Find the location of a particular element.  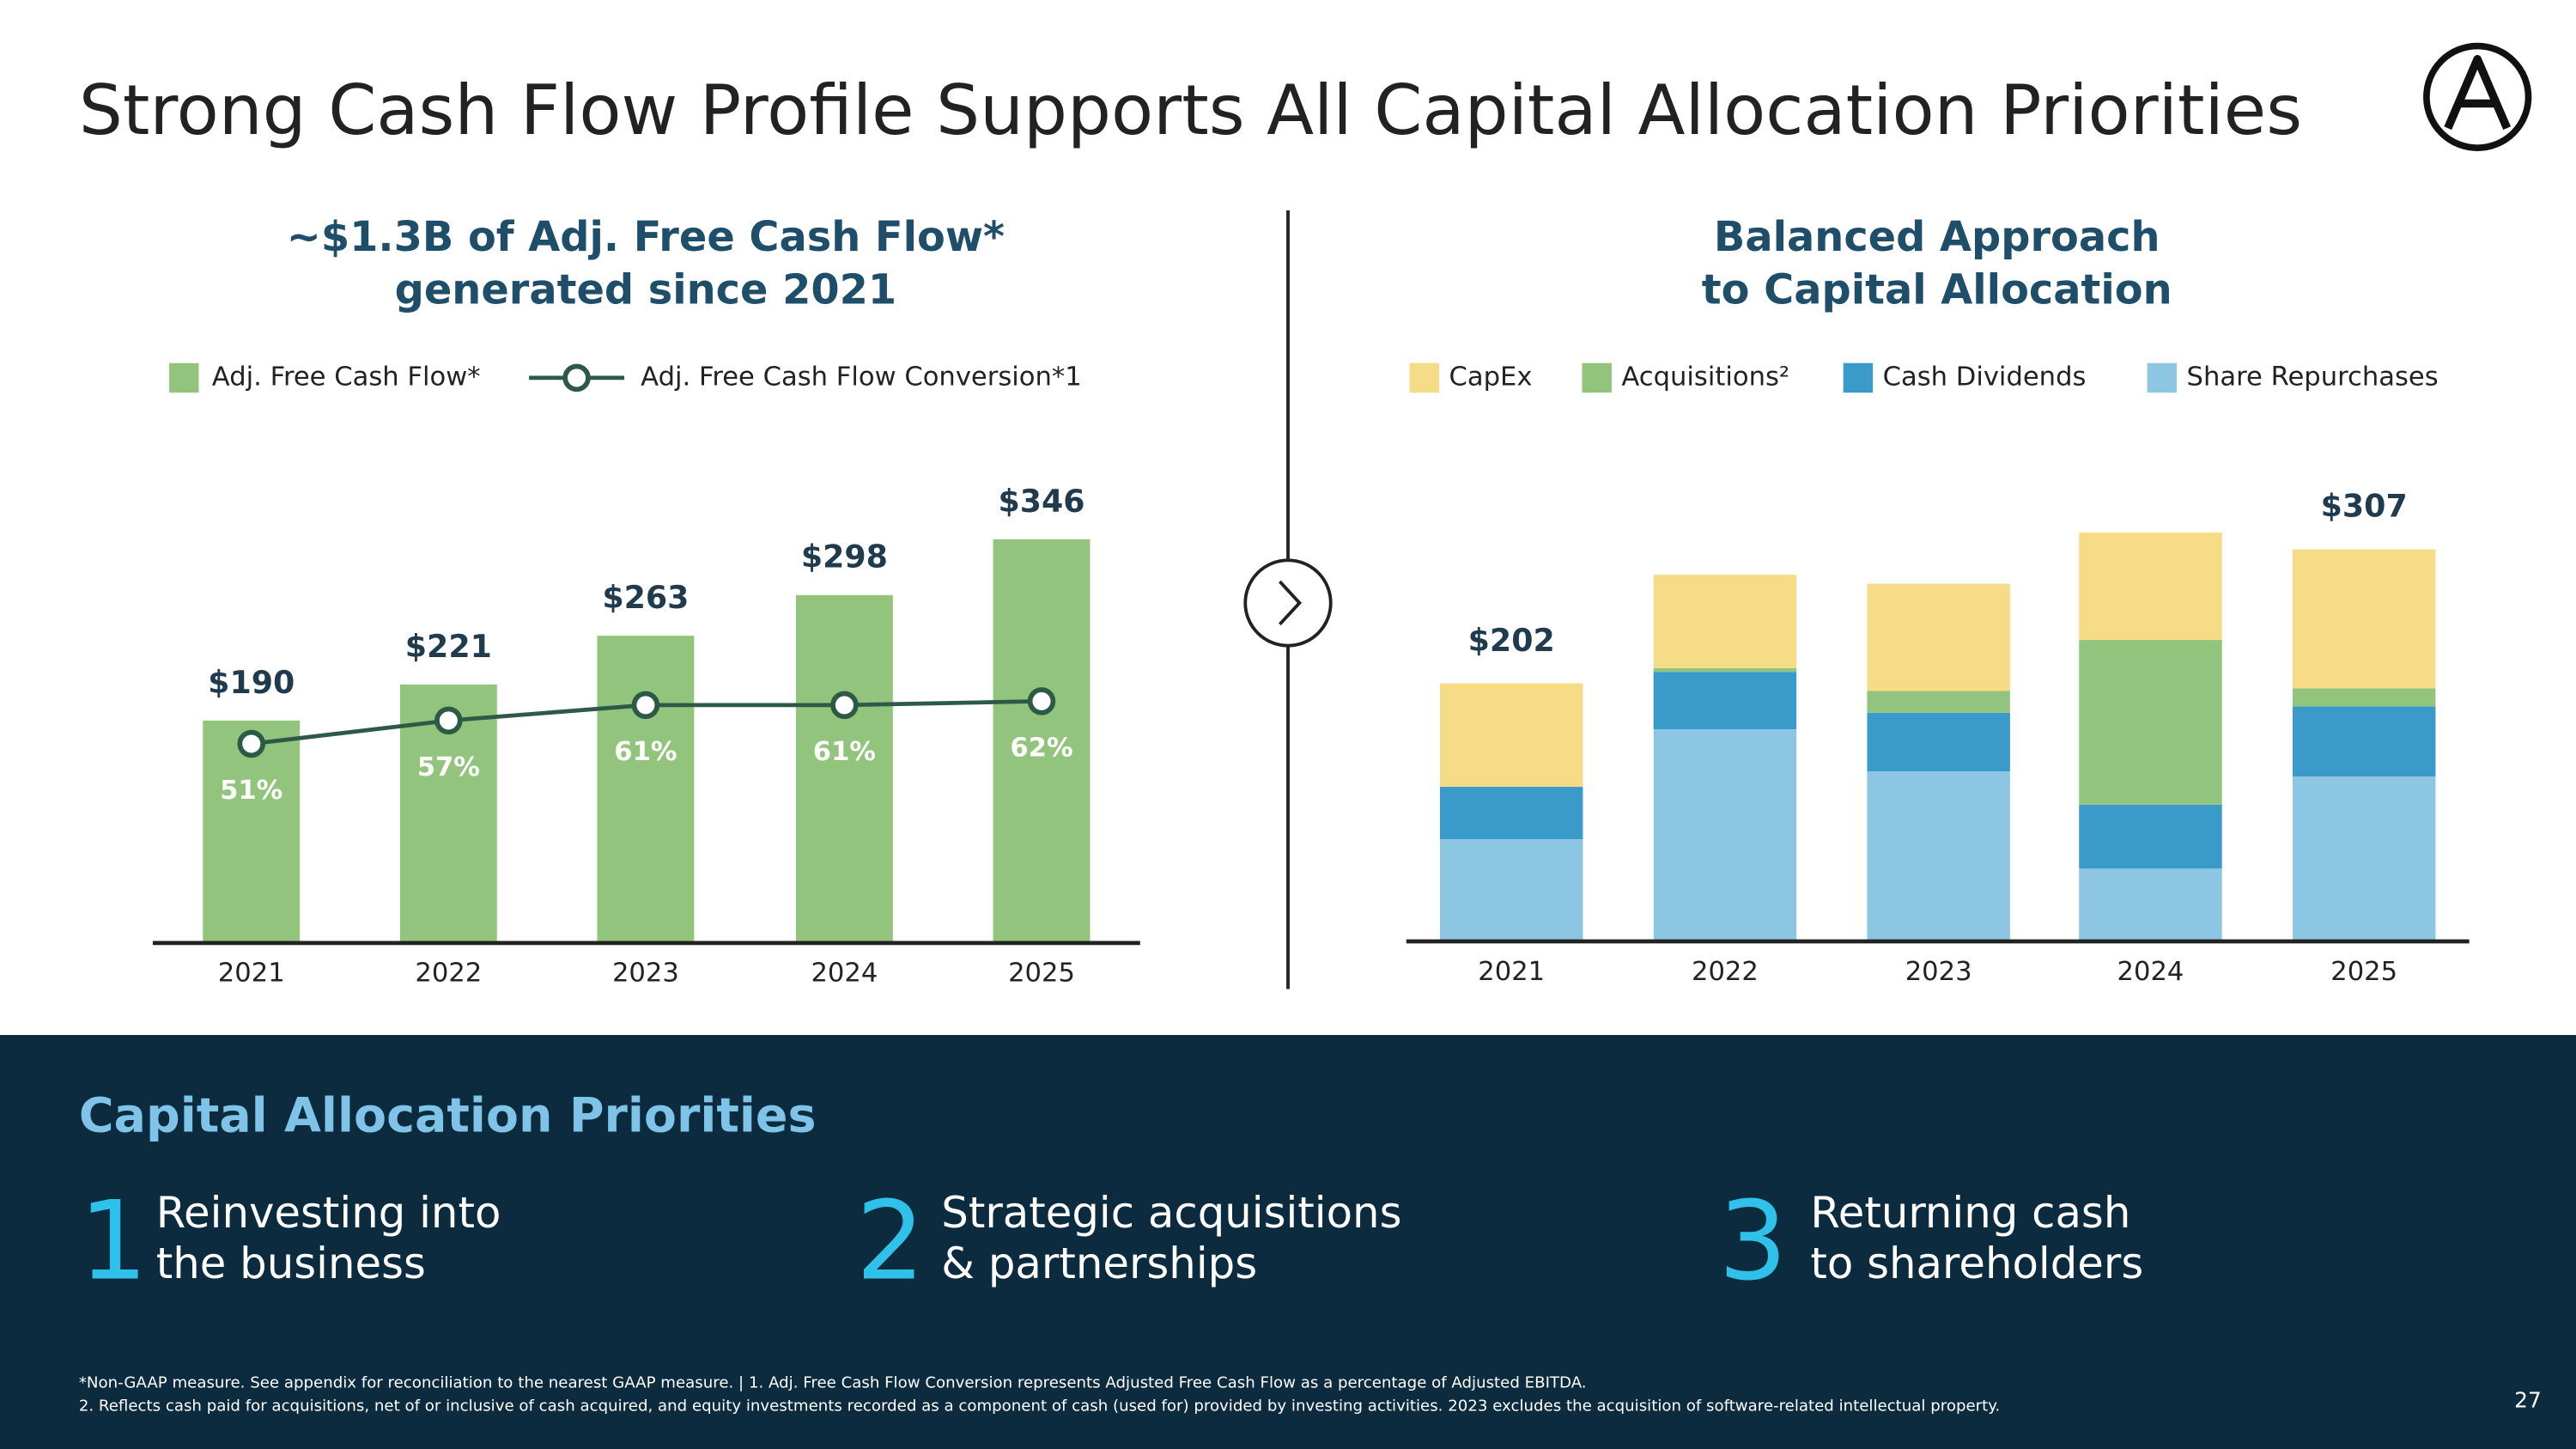

line-value-label: 57% is located at coordinates (448, 767).